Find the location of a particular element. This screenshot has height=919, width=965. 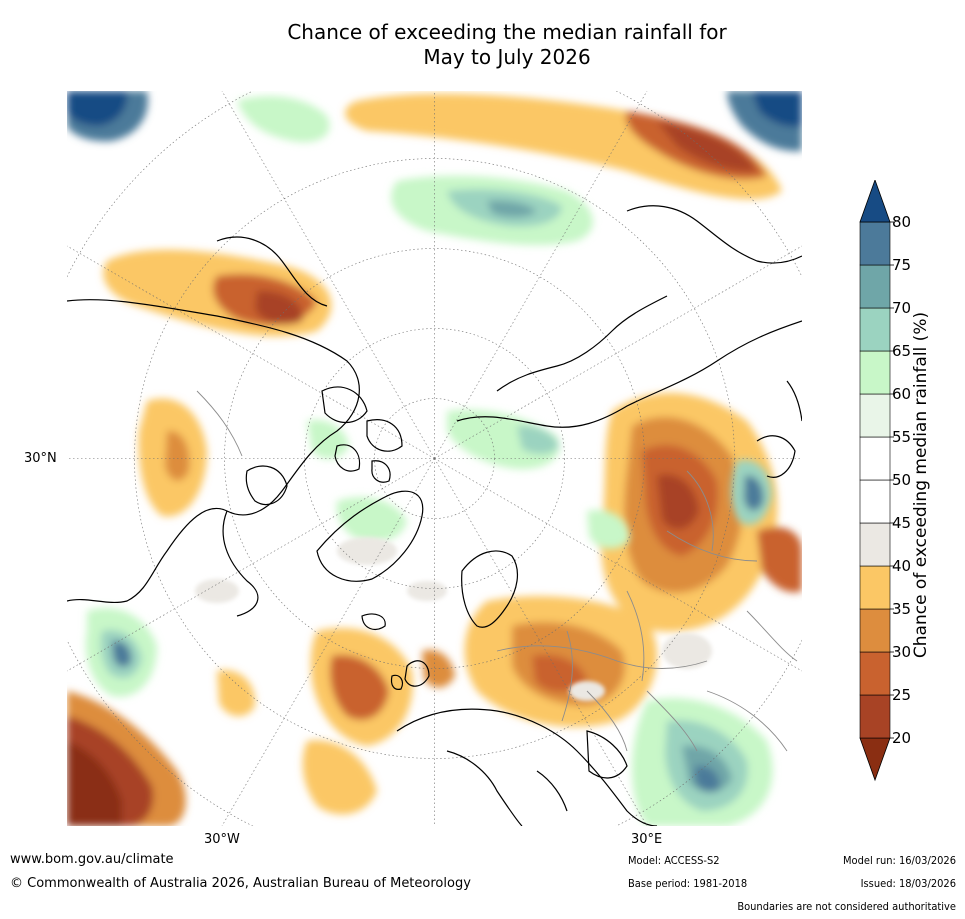

colorbar-tick-label: 30 is located at coordinates (901, 652).